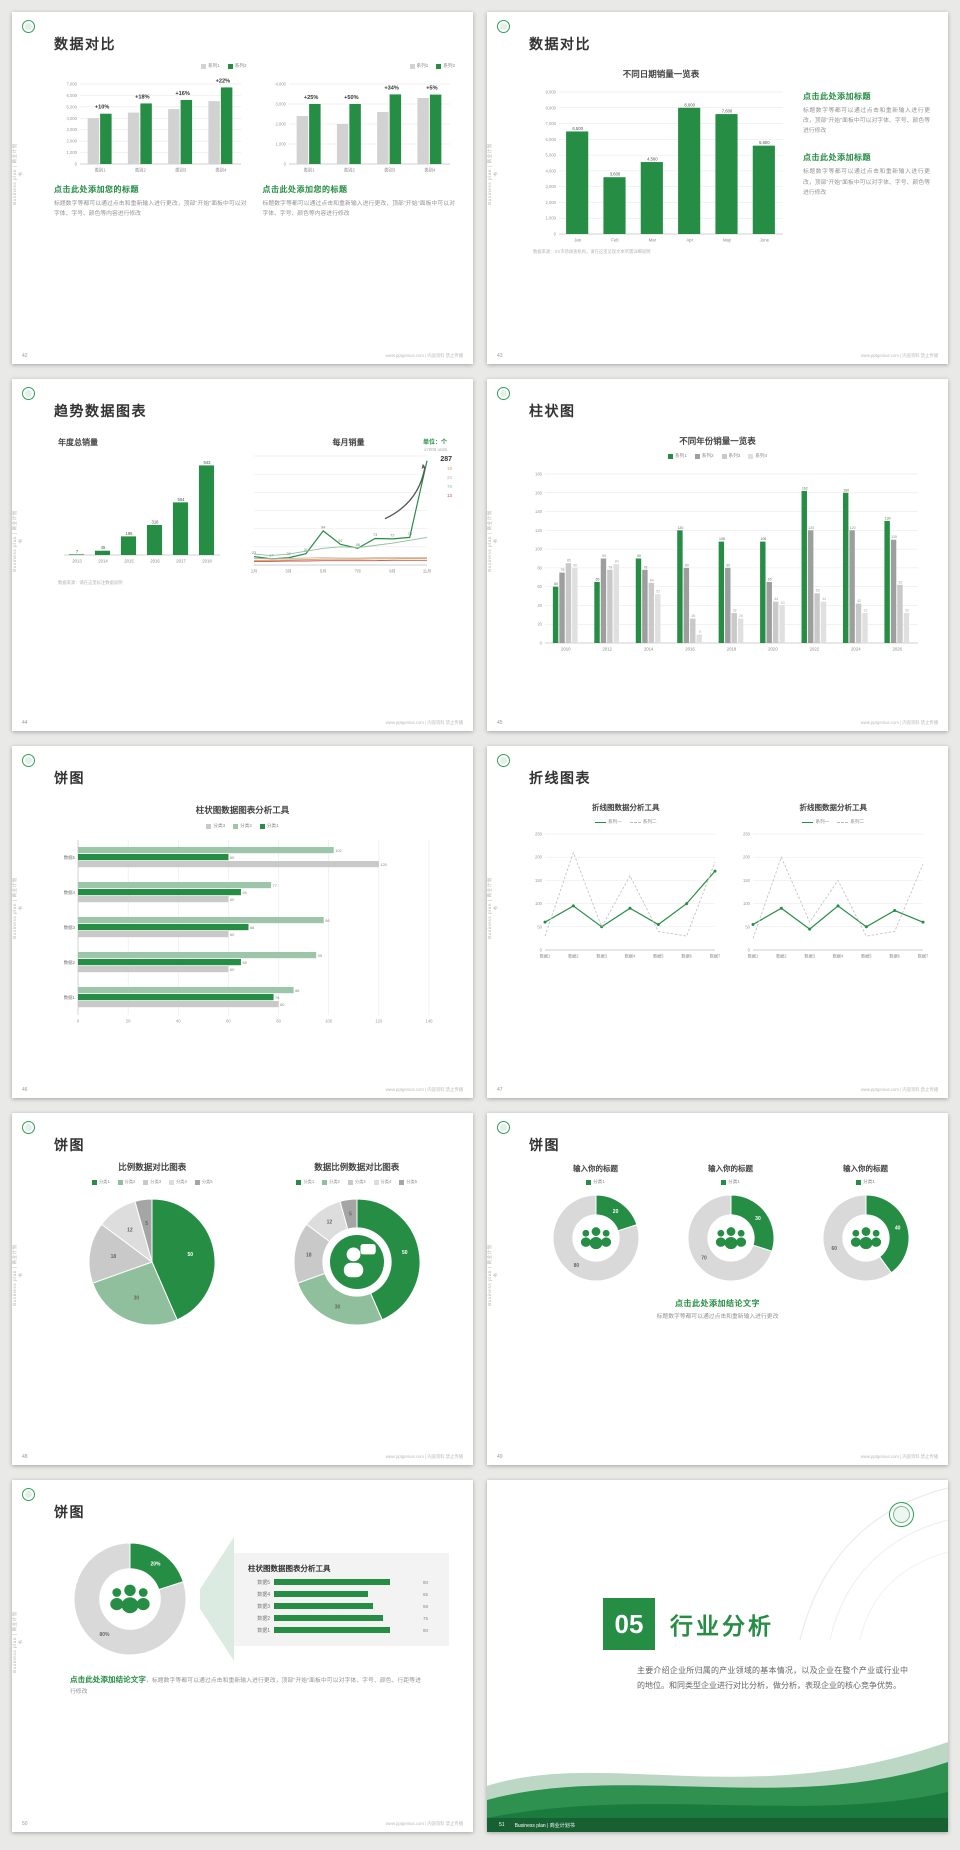  I want to click on svg-text: 50, so click(191, 1255).